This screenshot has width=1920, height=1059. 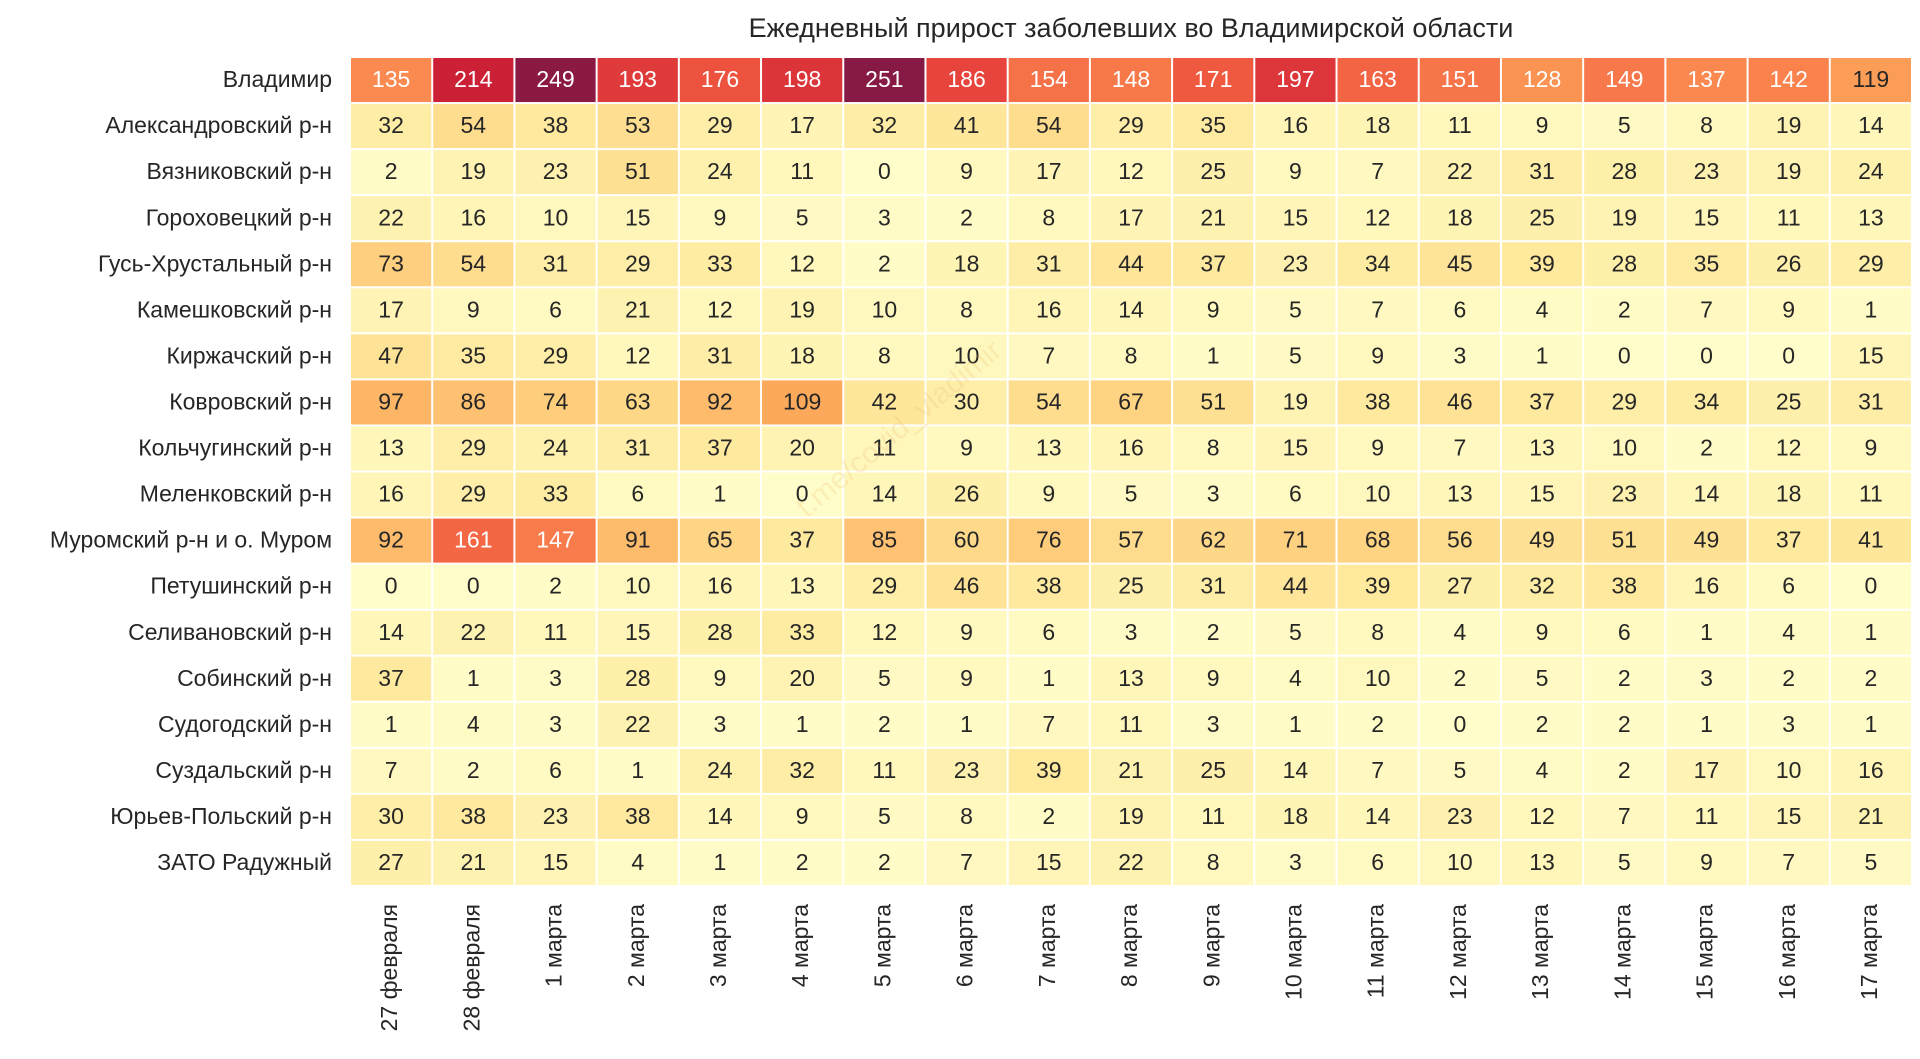 I want to click on cell-value: 10, so click(x=556, y=217).